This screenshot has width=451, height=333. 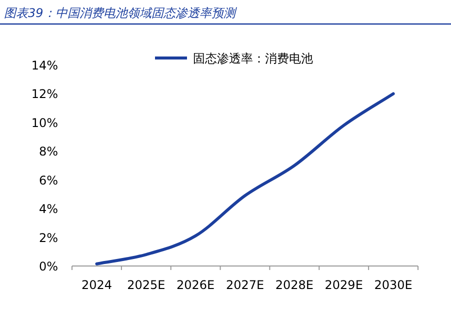 What do you see at coordinates (121, 13) in the screenshot?
I see `chart-title: 图表39：中国消费电池领域固态渗透率预测` at bounding box center [121, 13].